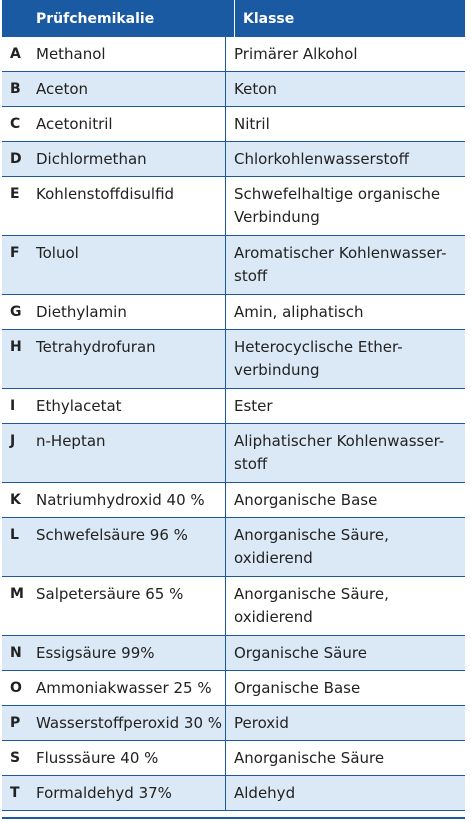  What do you see at coordinates (127, 54) in the screenshot?
I see `row-chemical: Methanol` at bounding box center [127, 54].